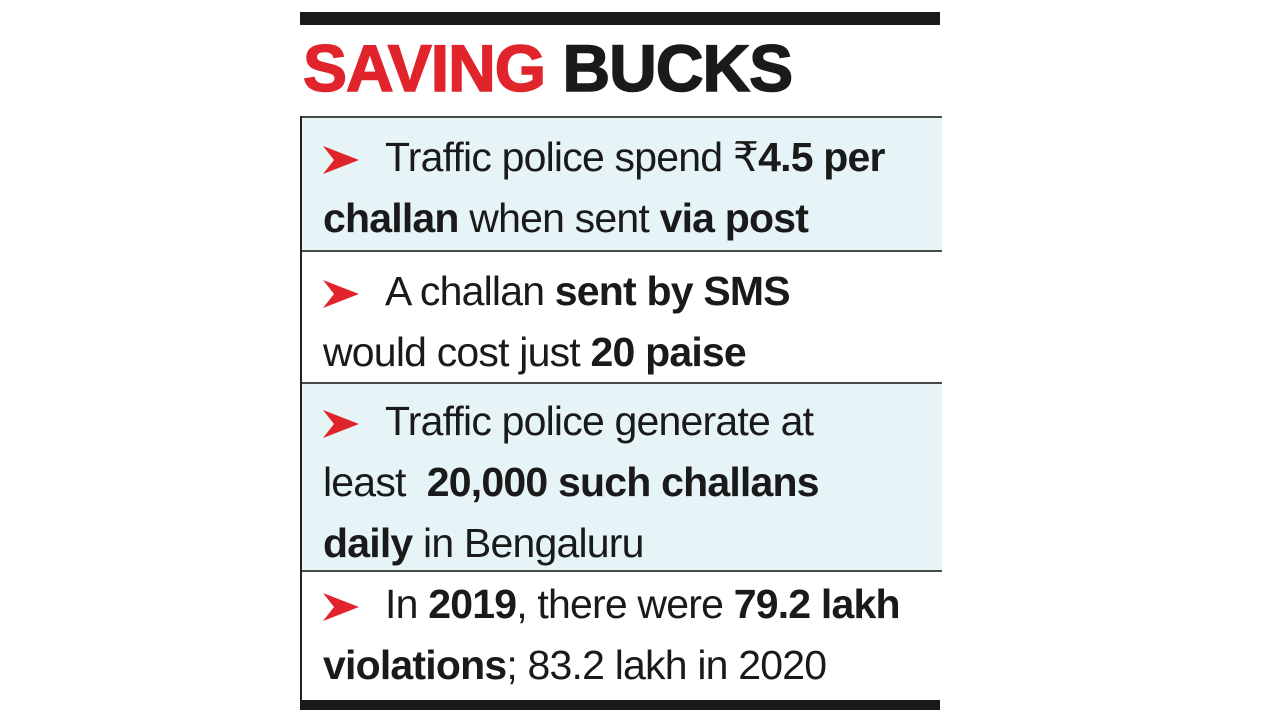  What do you see at coordinates (424, 68) in the screenshot?
I see `headline-word-saving: SAVING` at bounding box center [424, 68].